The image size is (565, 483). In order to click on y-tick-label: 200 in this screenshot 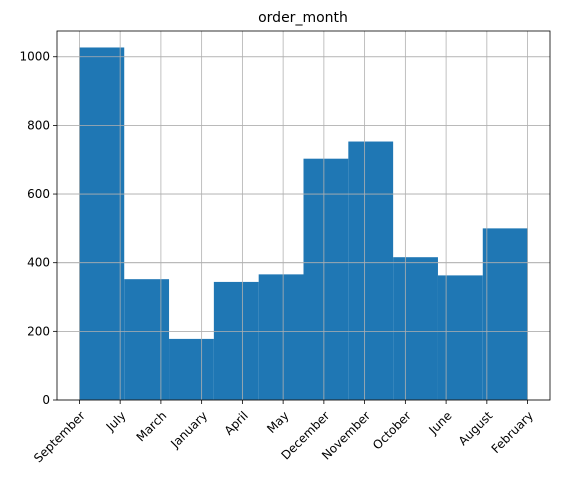, I will do `click(38, 331)`.